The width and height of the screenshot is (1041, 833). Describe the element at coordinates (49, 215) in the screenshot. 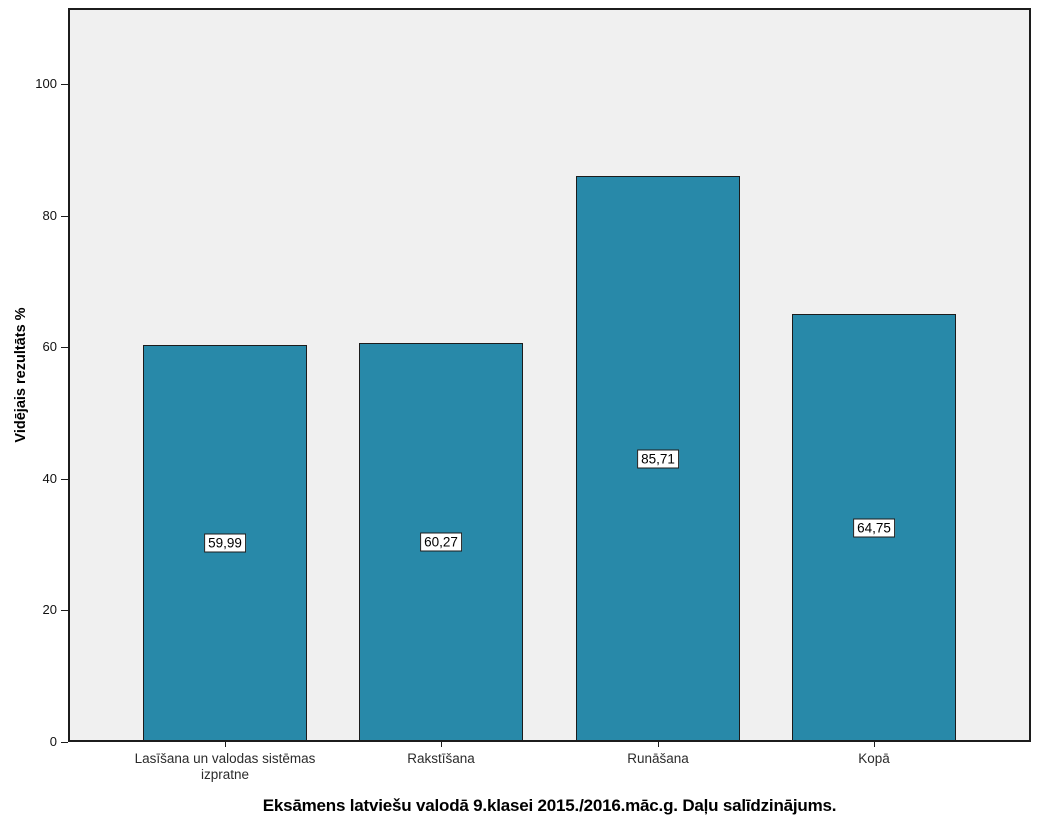

I see `y-tick-label-80: 80` at that location.